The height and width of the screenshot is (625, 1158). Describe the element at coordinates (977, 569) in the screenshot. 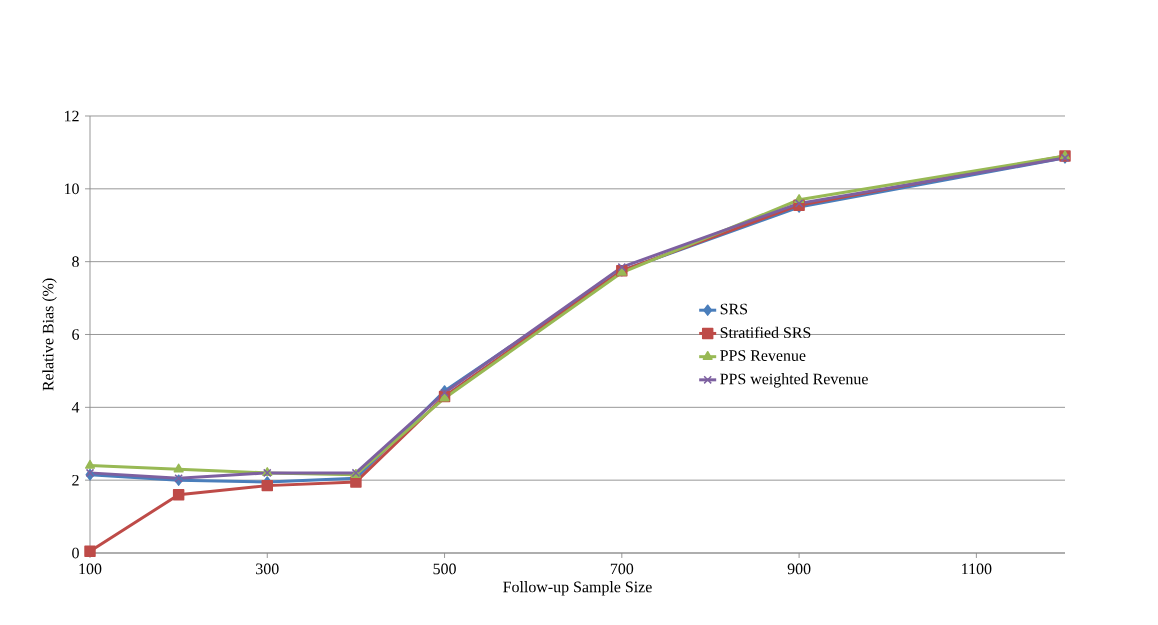

I see `x-tick-label: 1100` at that location.